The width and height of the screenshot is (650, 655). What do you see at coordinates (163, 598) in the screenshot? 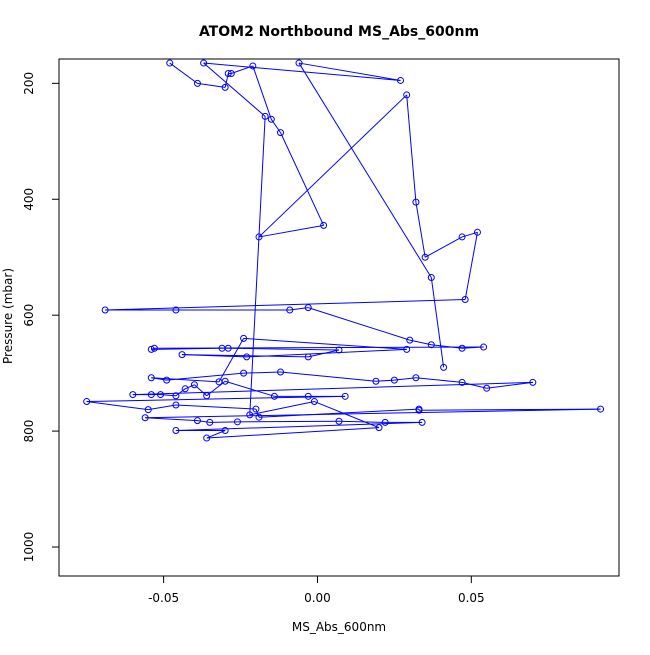
I see `x-tick-label: -0.05` at bounding box center [163, 598].